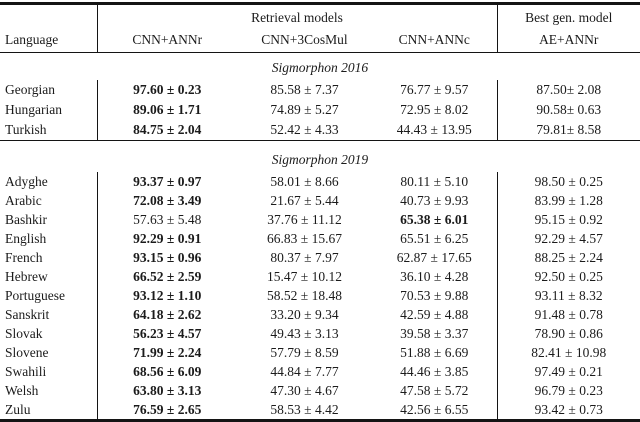 This screenshot has height=422, width=640. Describe the element at coordinates (297, 17) in the screenshot. I see `header-retrieval-group: Retrieval models` at that location.